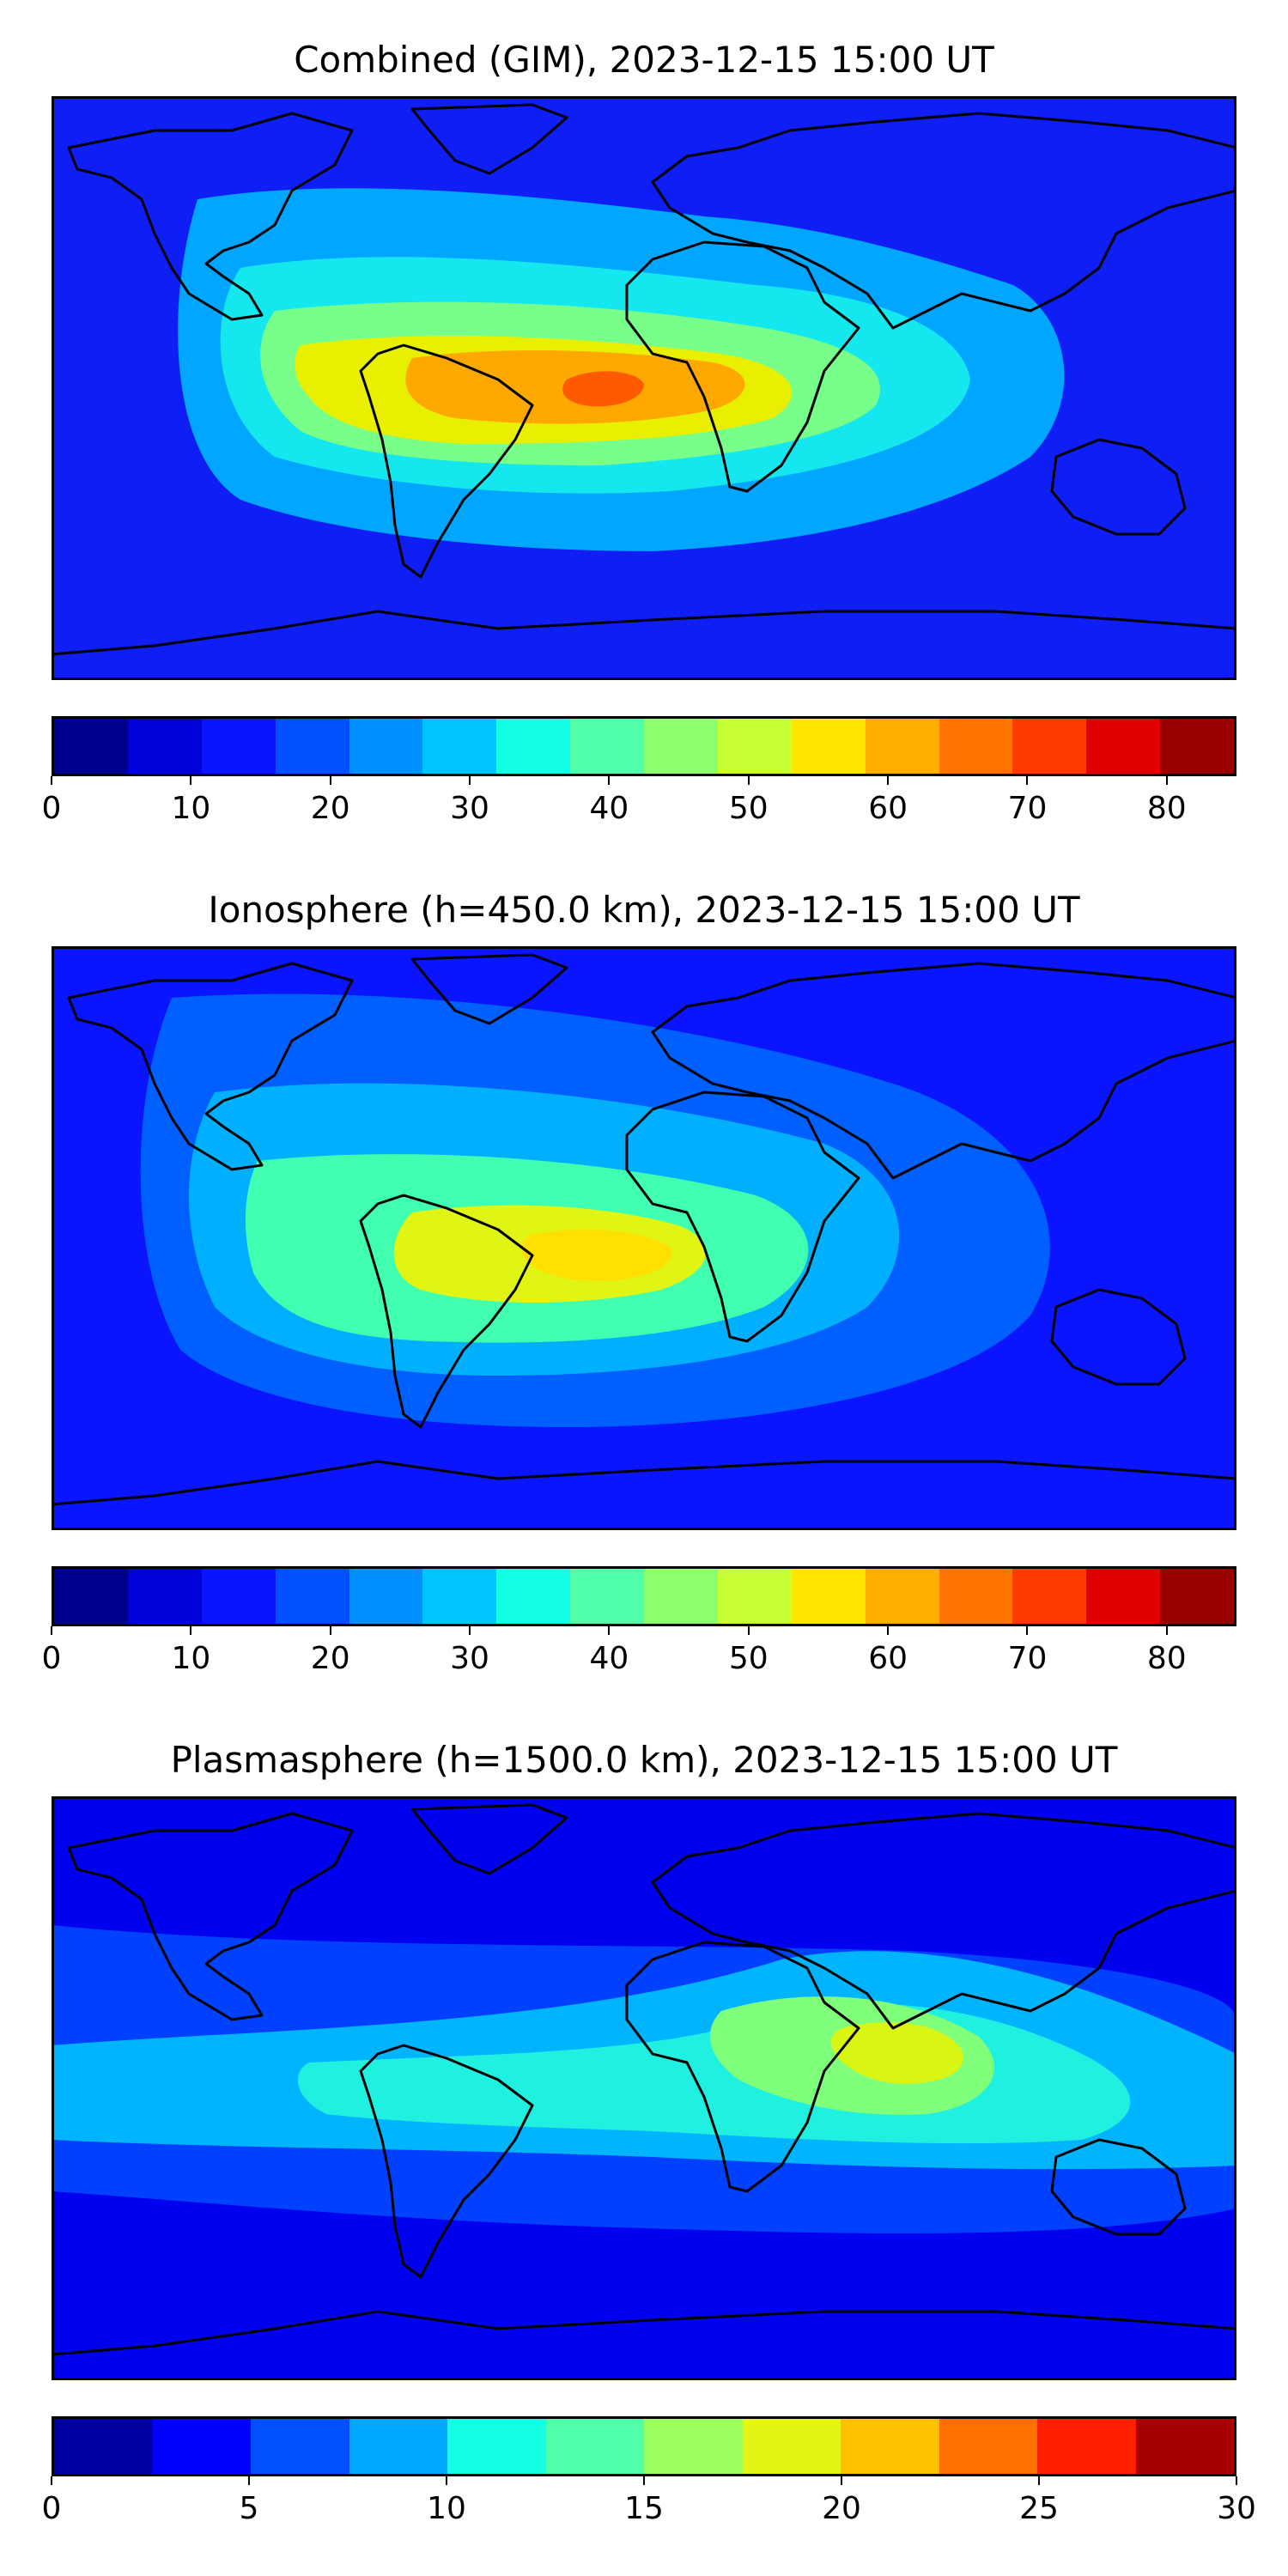 The width and height of the screenshot is (1288, 2576). What do you see at coordinates (639, 1652) in the screenshot?
I see `ionosphere-colorbar-ticks: 0 10 20 30 40 50 60 70 80` at bounding box center [639, 1652].